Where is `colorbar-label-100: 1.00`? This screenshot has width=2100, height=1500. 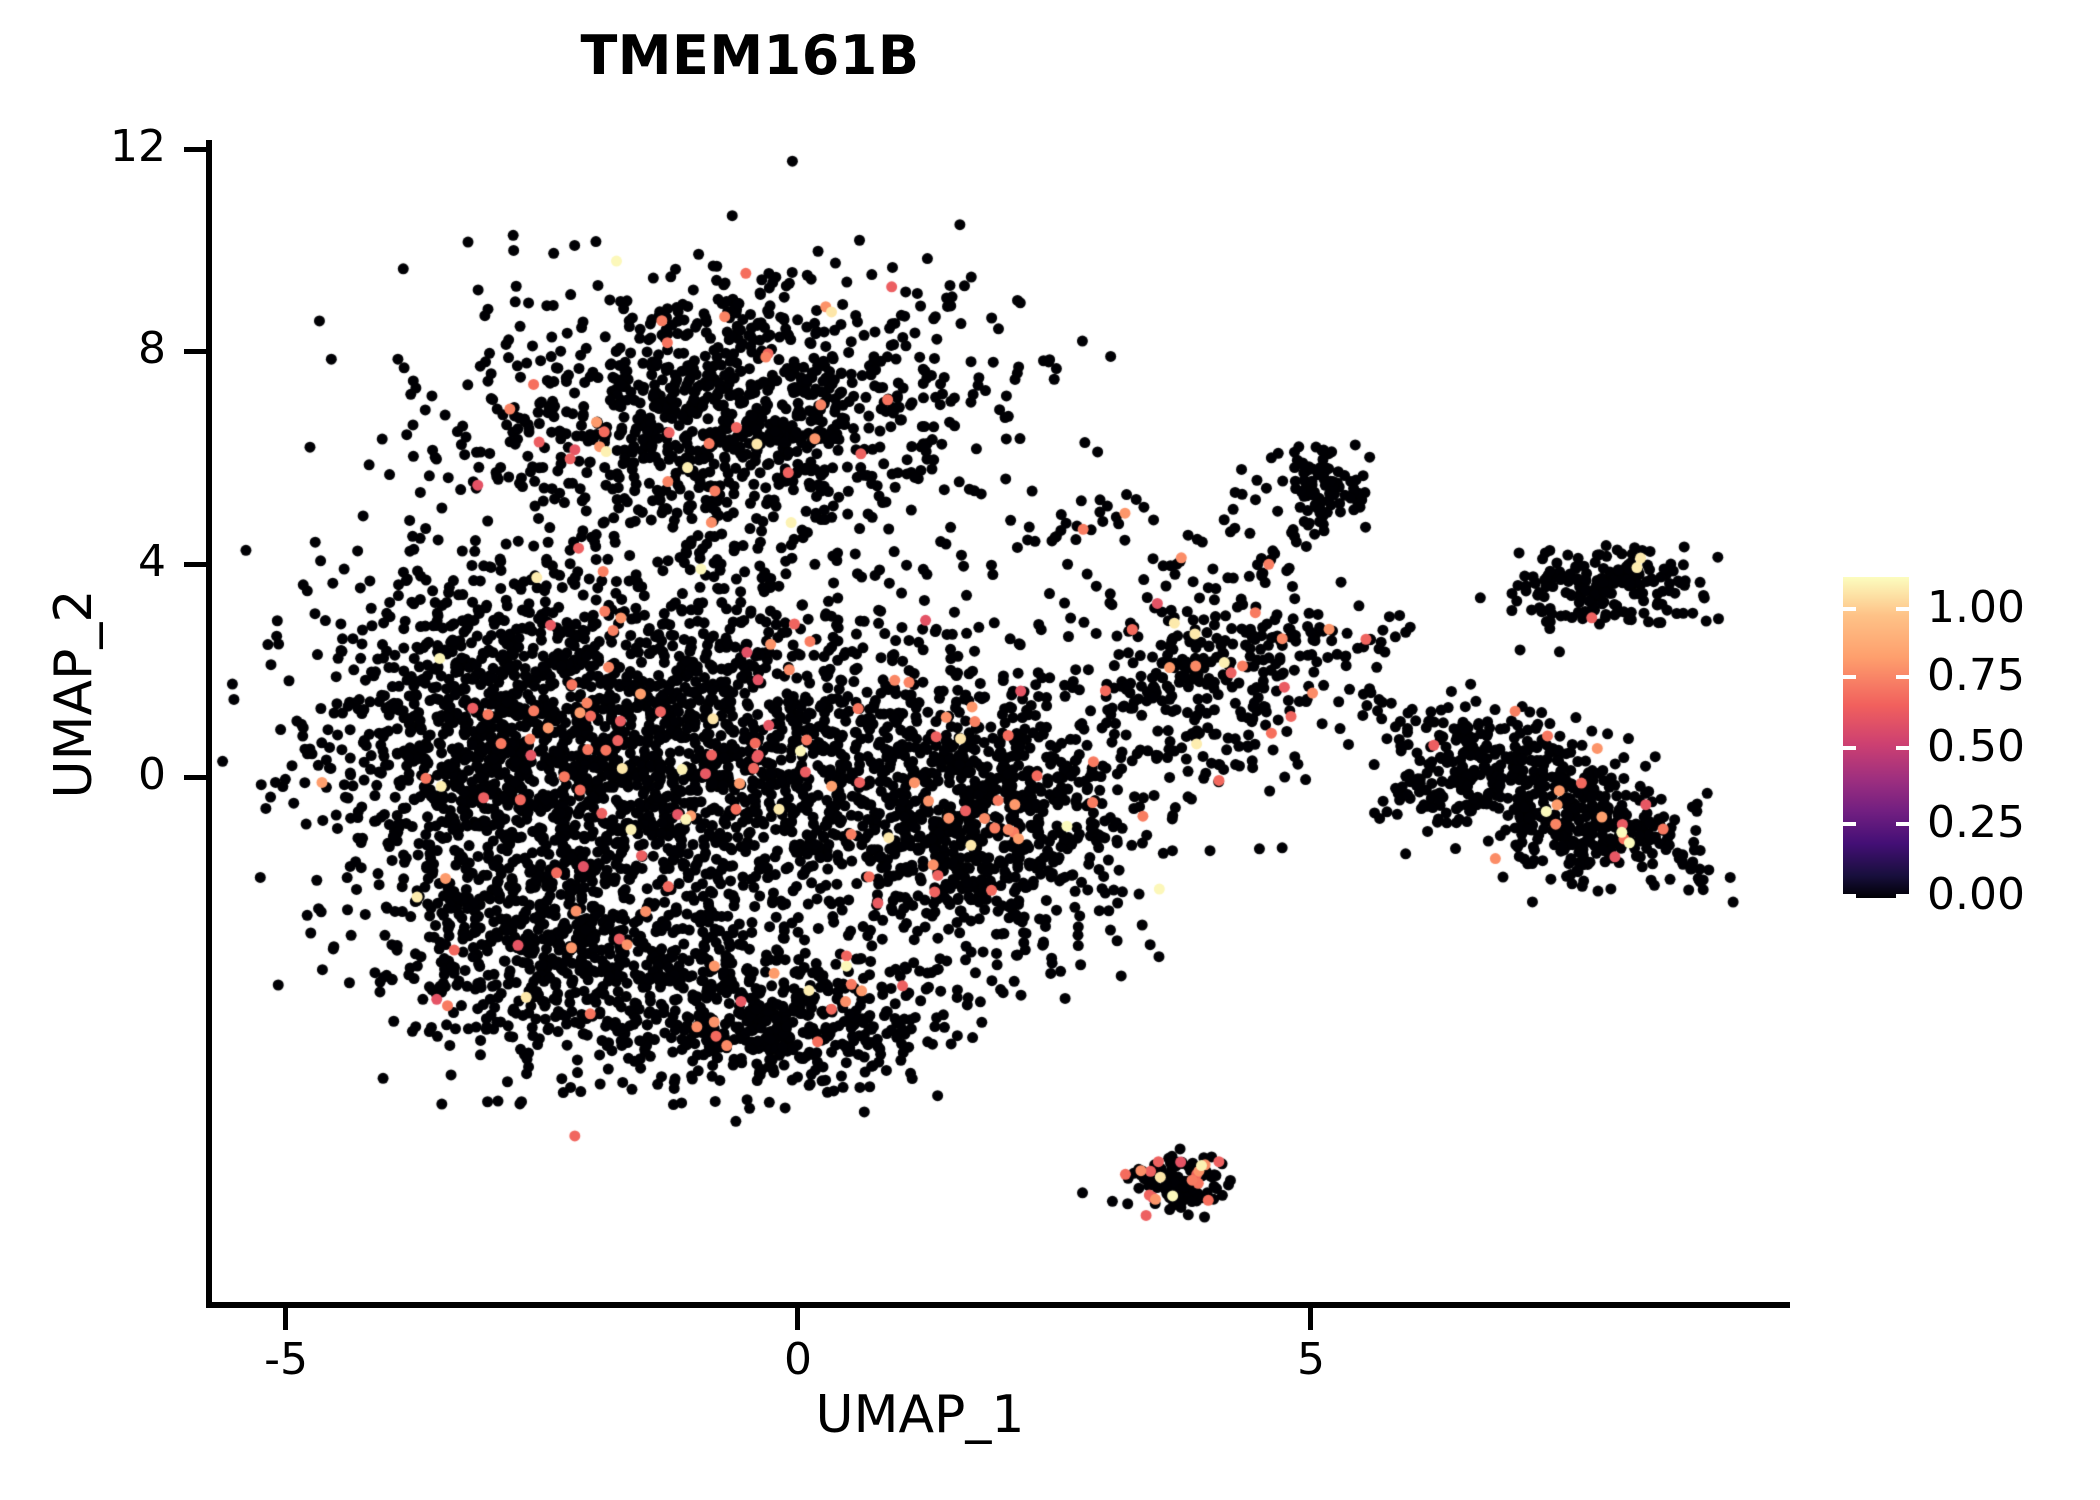
colorbar-label-100: 1.00 is located at coordinates (1976, 607).